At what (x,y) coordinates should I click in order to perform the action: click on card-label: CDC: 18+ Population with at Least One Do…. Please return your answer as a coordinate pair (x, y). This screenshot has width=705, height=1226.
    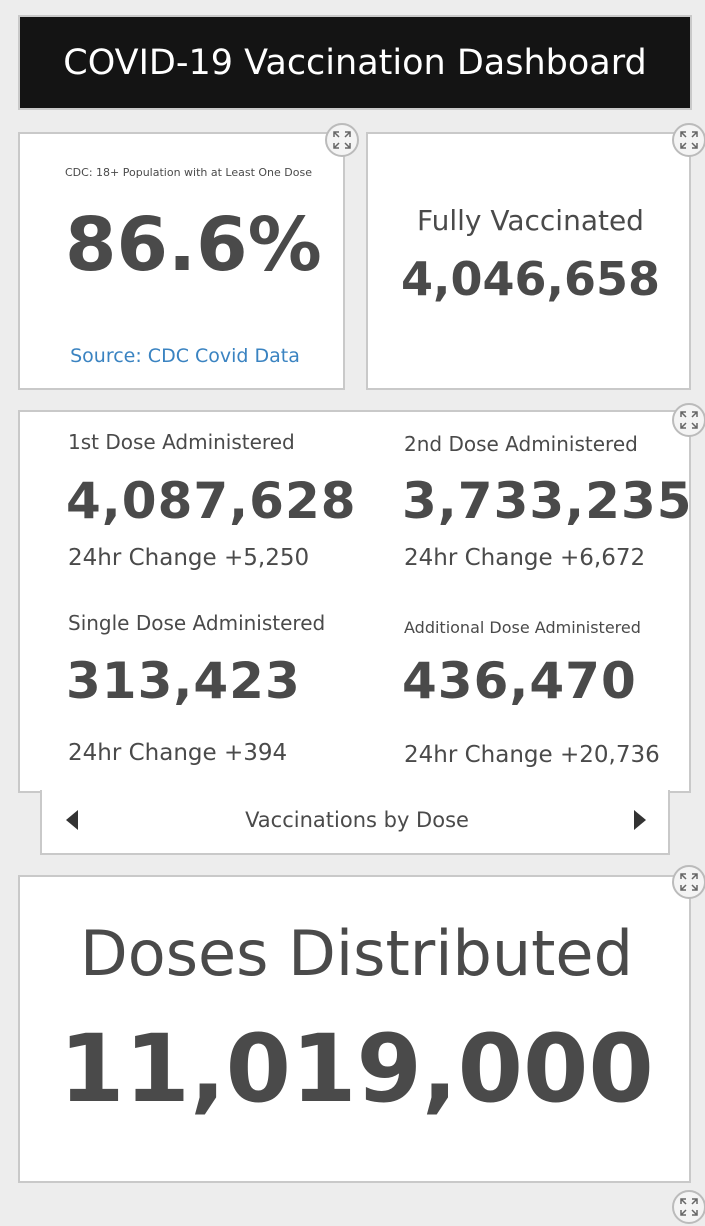
    Looking at the image, I should click on (188, 172).